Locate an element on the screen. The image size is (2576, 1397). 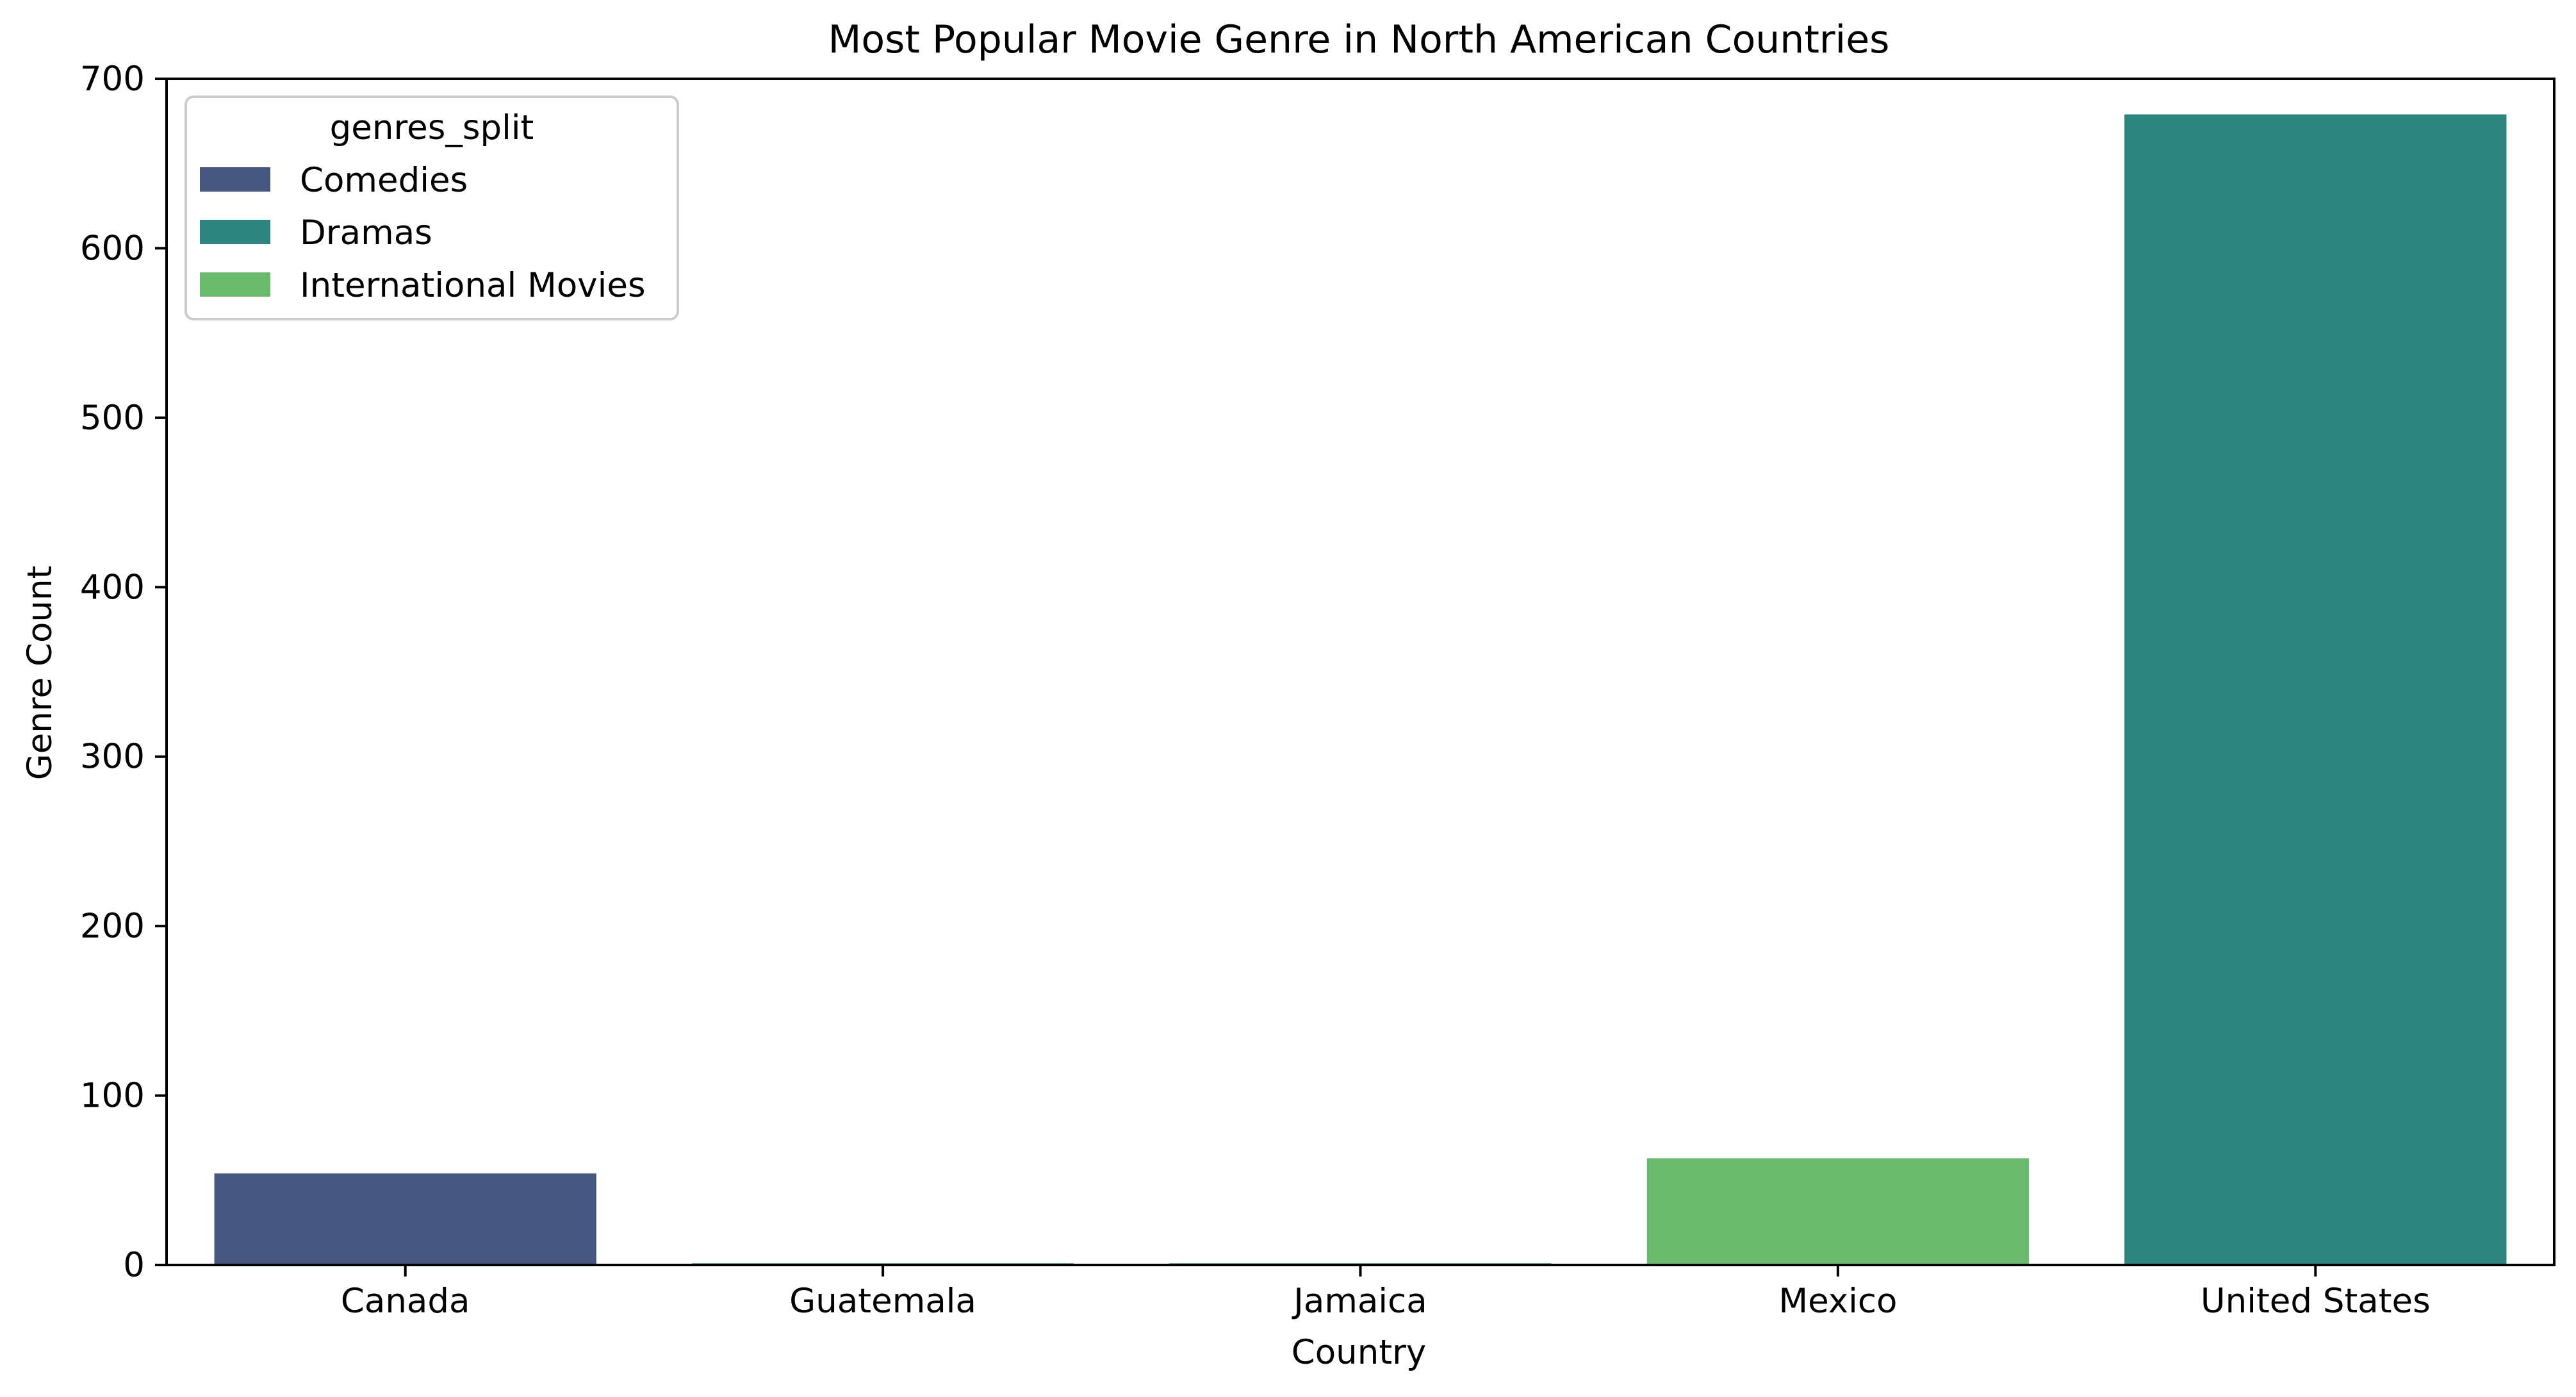
x-tick-label: Jamaica is located at coordinates (1360, 1301).